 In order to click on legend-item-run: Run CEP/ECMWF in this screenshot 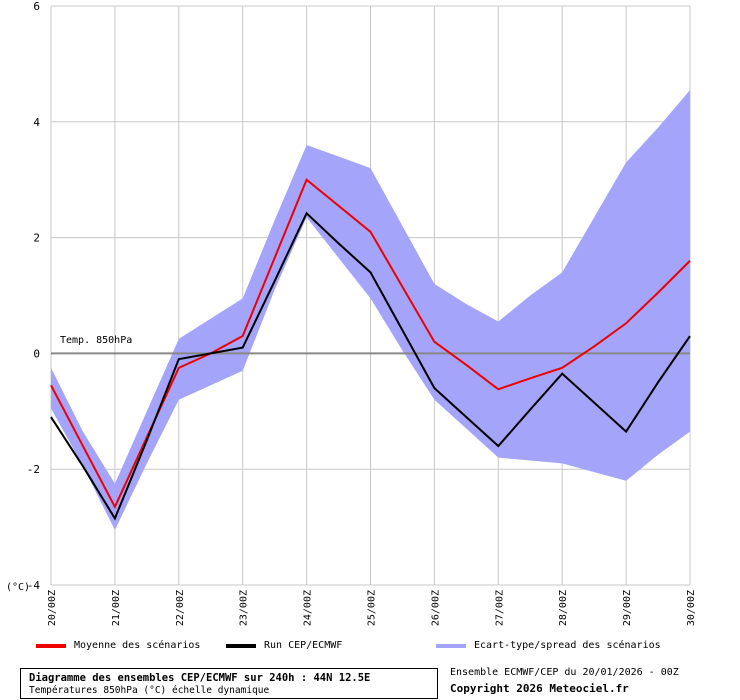, I will do `click(284, 645)`.